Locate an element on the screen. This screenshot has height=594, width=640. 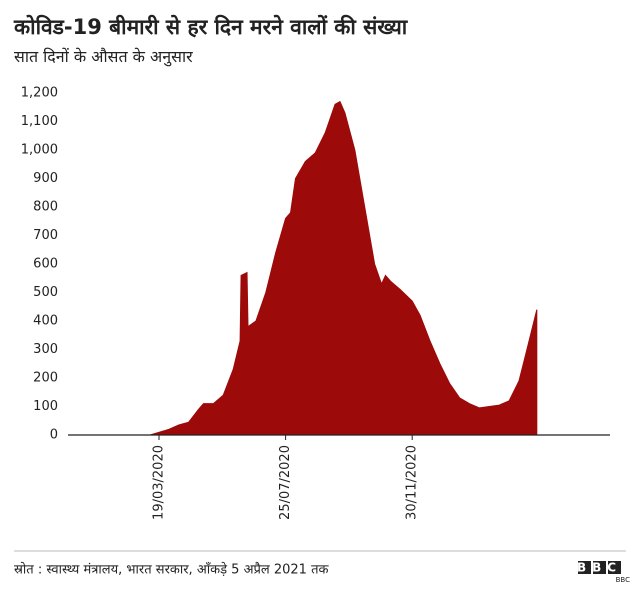
y-tick-label: 1,000 is located at coordinates (39, 150).